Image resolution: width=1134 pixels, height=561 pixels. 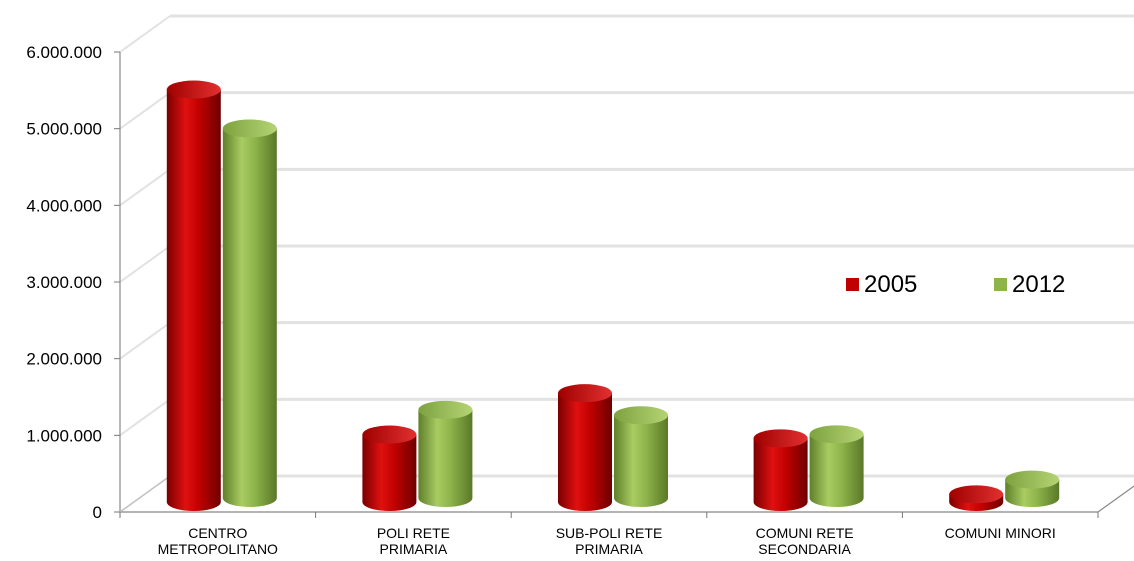 What do you see at coordinates (1000, 284) in the screenshot?
I see `legend-swatch-2012` at bounding box center [1000, 284].